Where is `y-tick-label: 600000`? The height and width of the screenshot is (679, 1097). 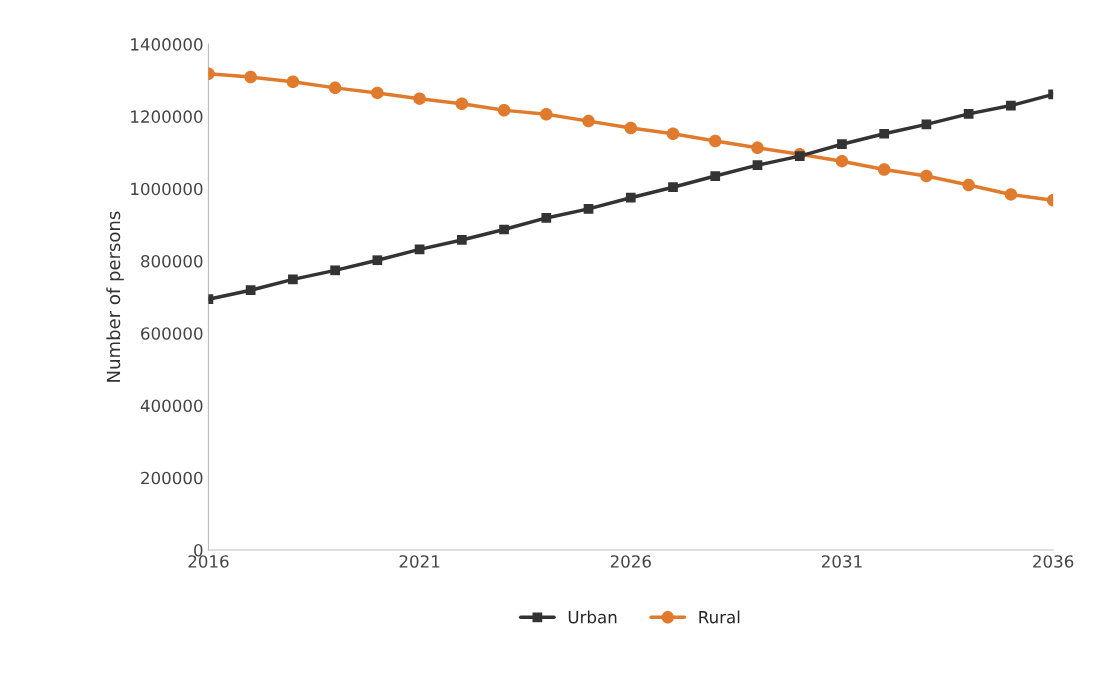
y-tick-label: 600000 is located at coordinates (172, 333).